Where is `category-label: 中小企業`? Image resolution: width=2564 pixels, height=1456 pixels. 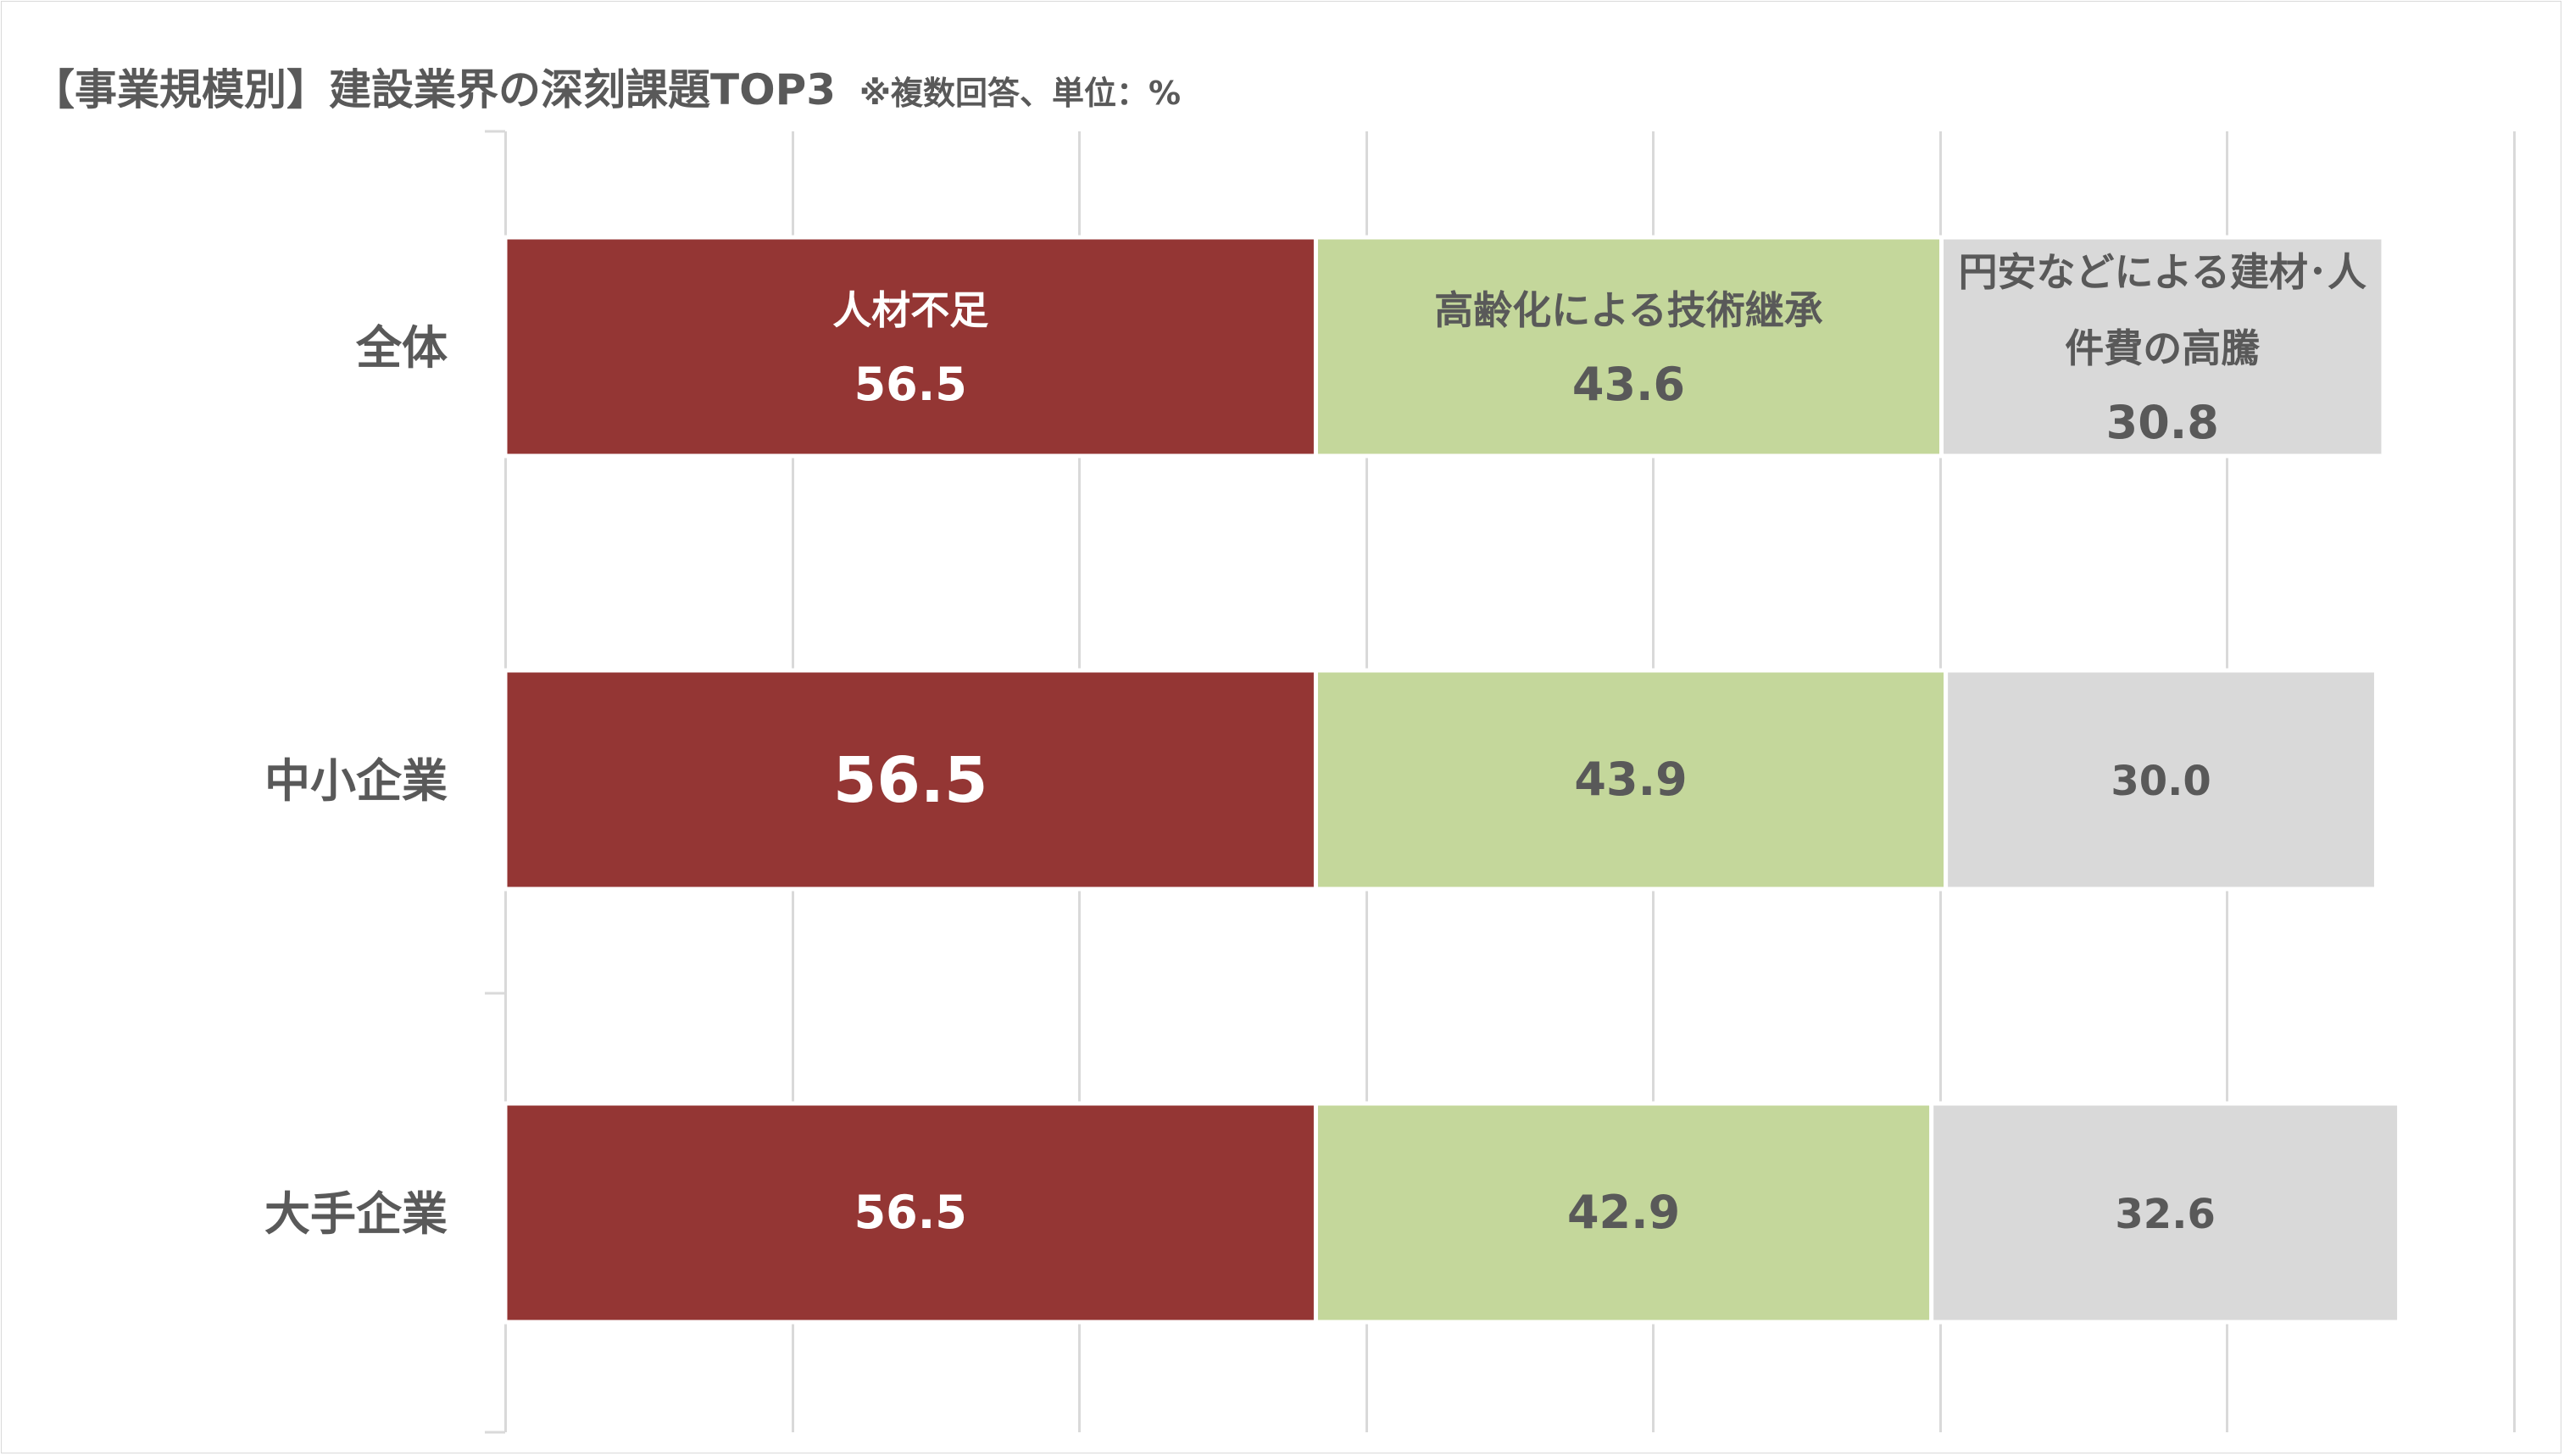 category-label: 中小企業 is located at coordinates (356, 781).